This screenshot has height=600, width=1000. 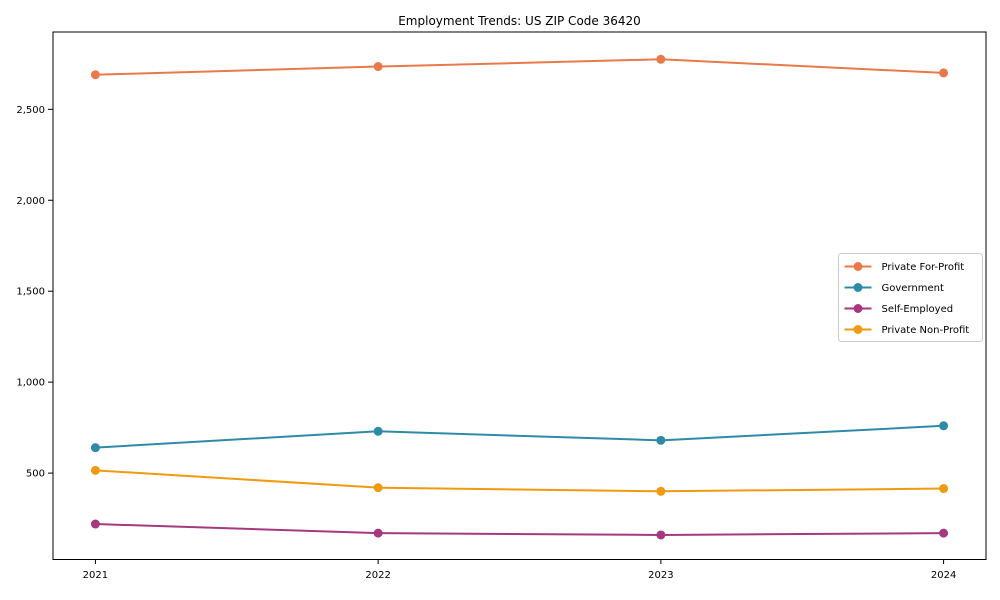 I want to click on legend-item: Self-Employed, so click(x=899, y=309).